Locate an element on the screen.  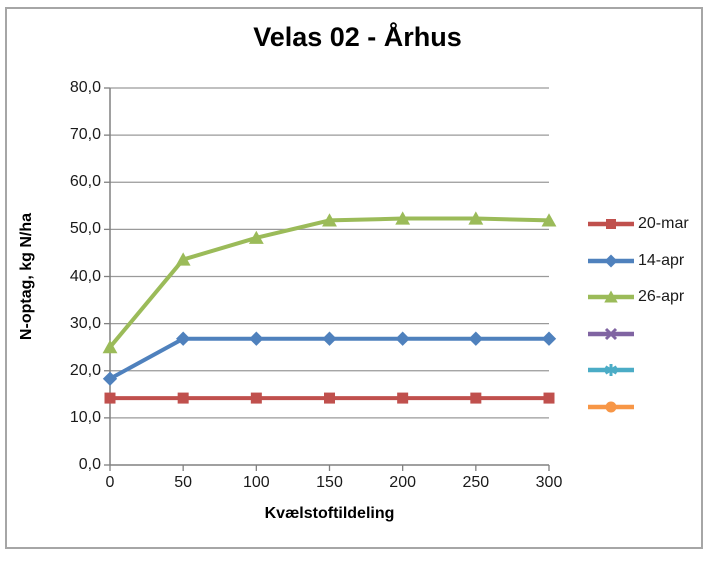
legend-item: 20-mar is located at coordinates (638, 224).